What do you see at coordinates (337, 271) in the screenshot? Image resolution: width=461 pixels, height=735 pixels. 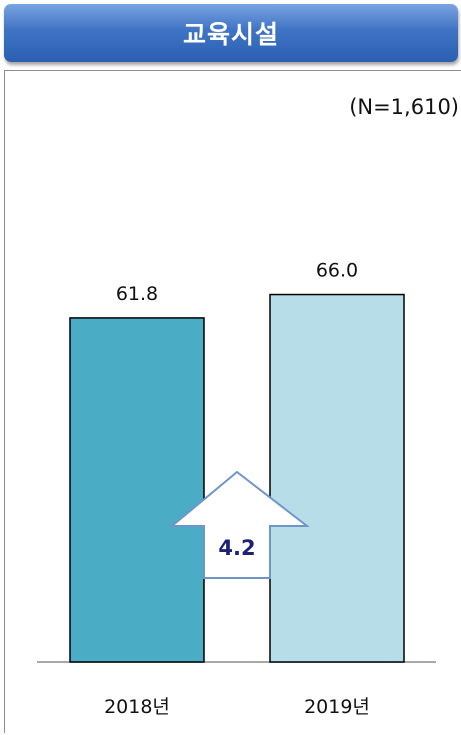 I see `data-label-1: 66.0` at bounding box center [337, 271].